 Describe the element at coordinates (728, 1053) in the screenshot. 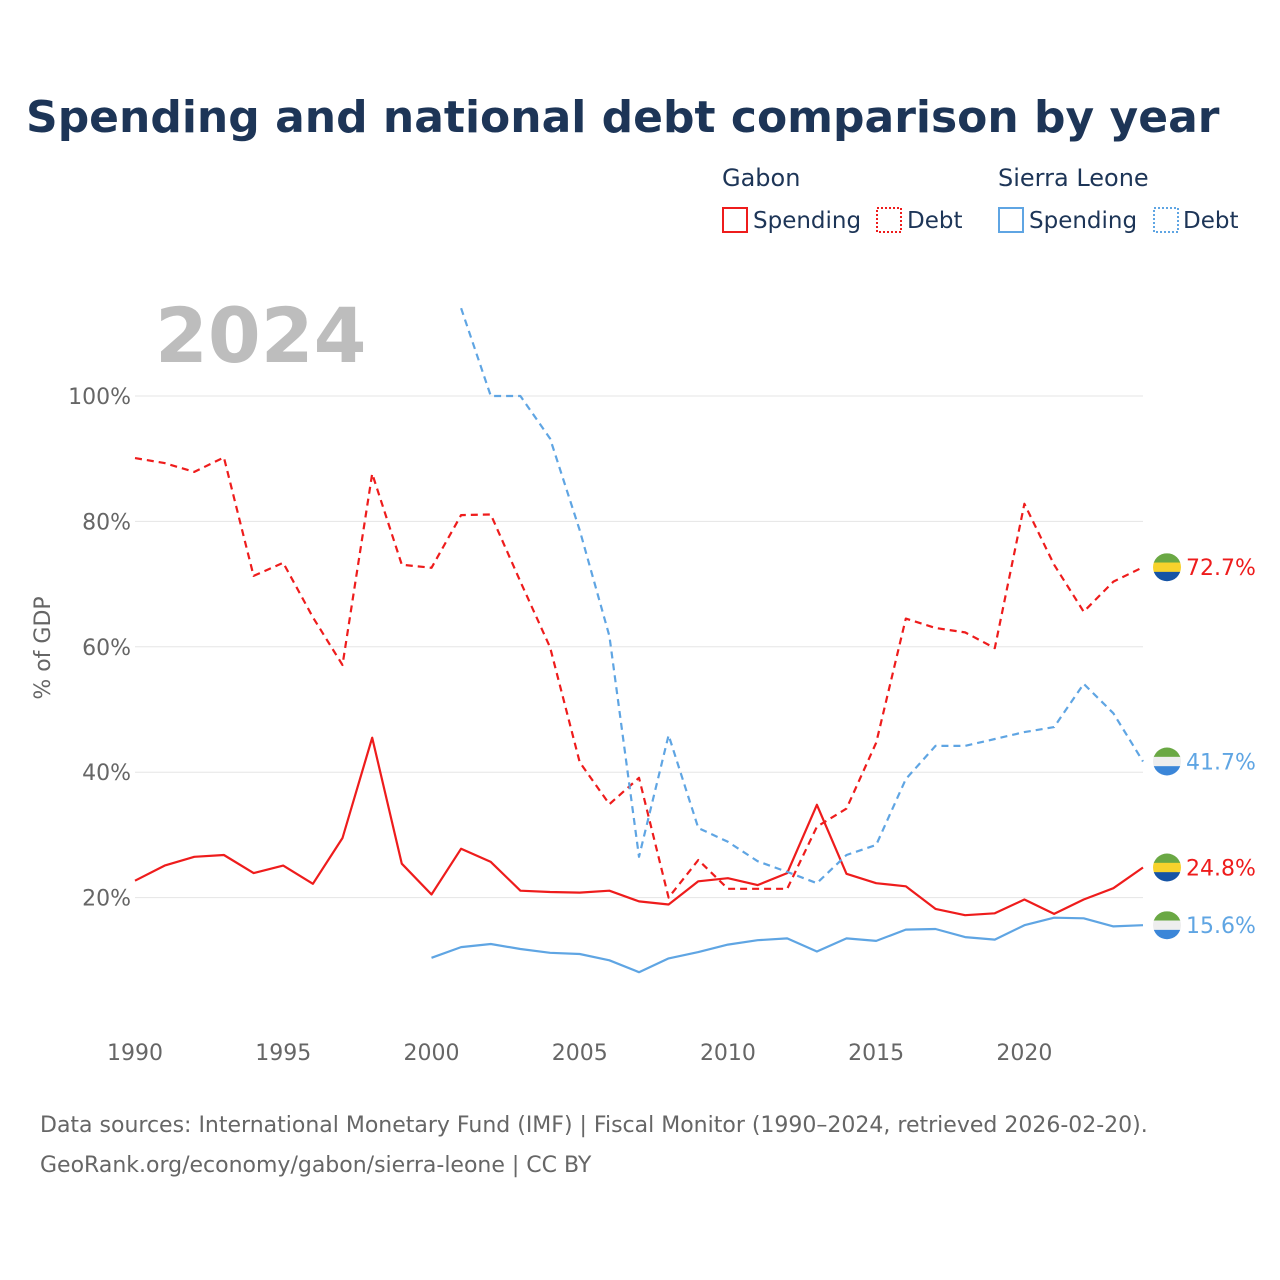

I see `x-tick-label: 2010` at that location.